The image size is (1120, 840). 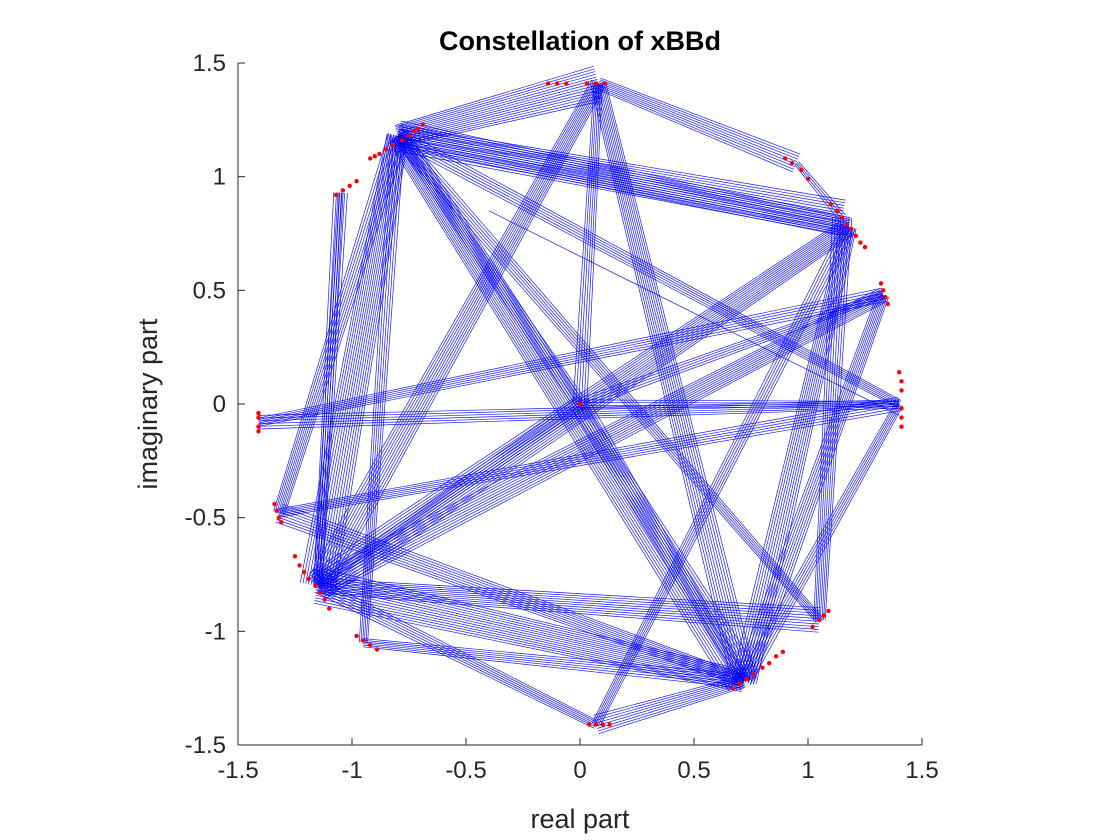 What do you see at coordinates (148, 404) in the screenshot?
I see `y-axis-label: imaginary part` at bounding box center [148, 404].